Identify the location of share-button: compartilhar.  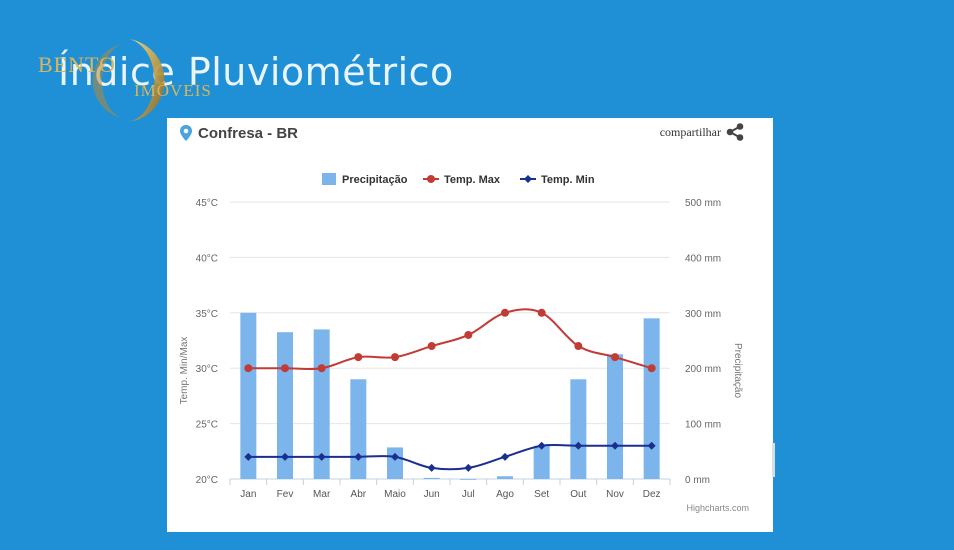
(702, 132).